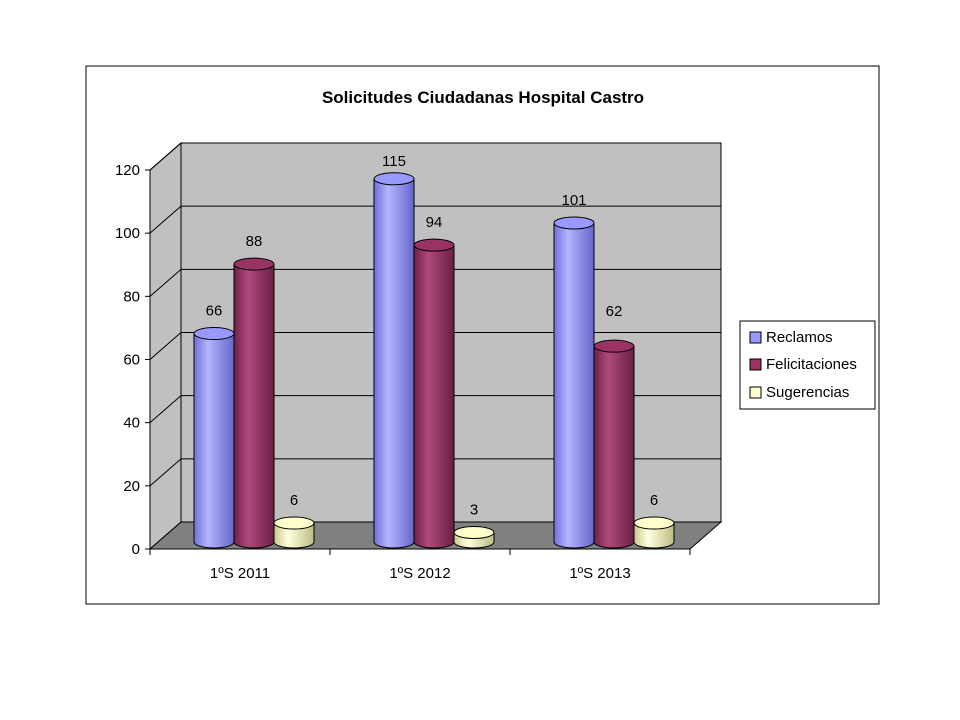  I want to click on legend-label-reclamos: Reclamos, so click(799, 337).